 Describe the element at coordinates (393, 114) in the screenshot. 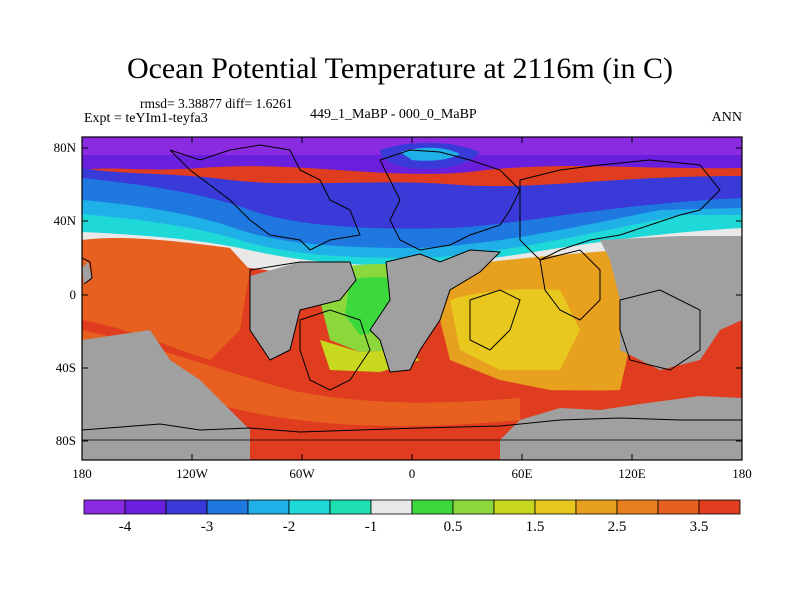

I see `difference-label: 449_1_MaBP - 000_0_MaBP` at that location.